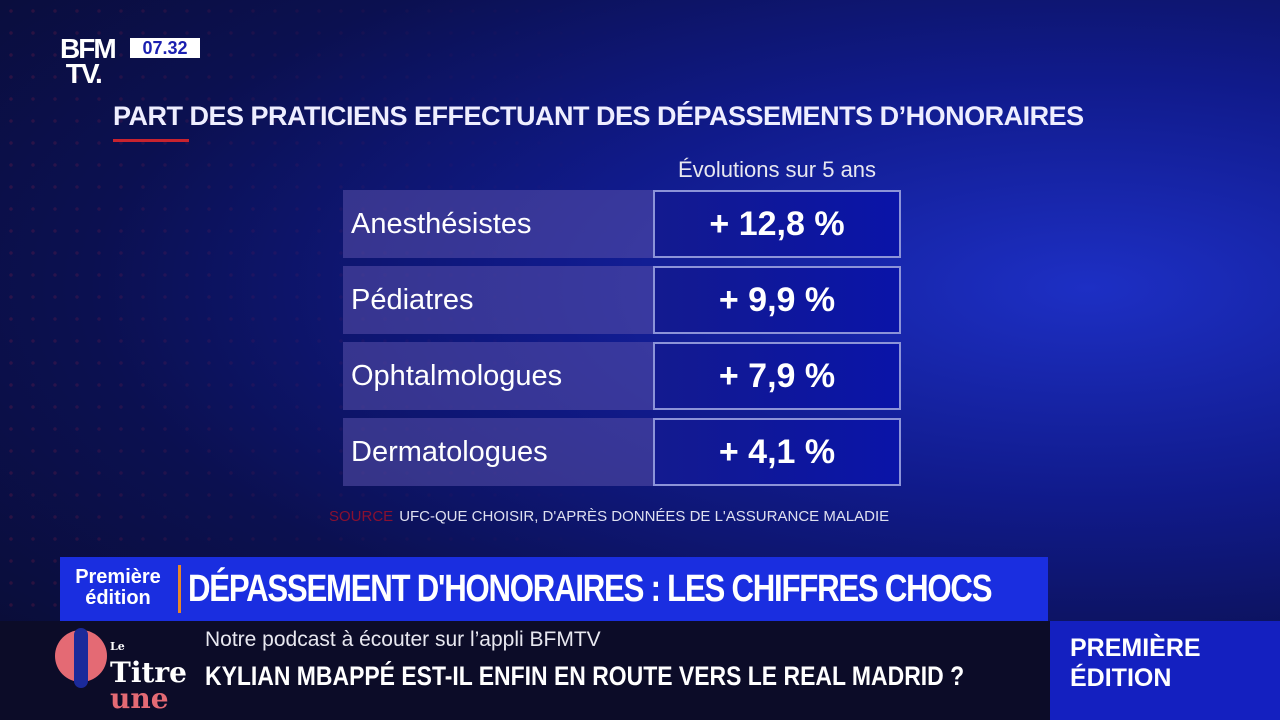  I want to click on table-row: Pédiatres + 9,9 %, so click(622, 300).